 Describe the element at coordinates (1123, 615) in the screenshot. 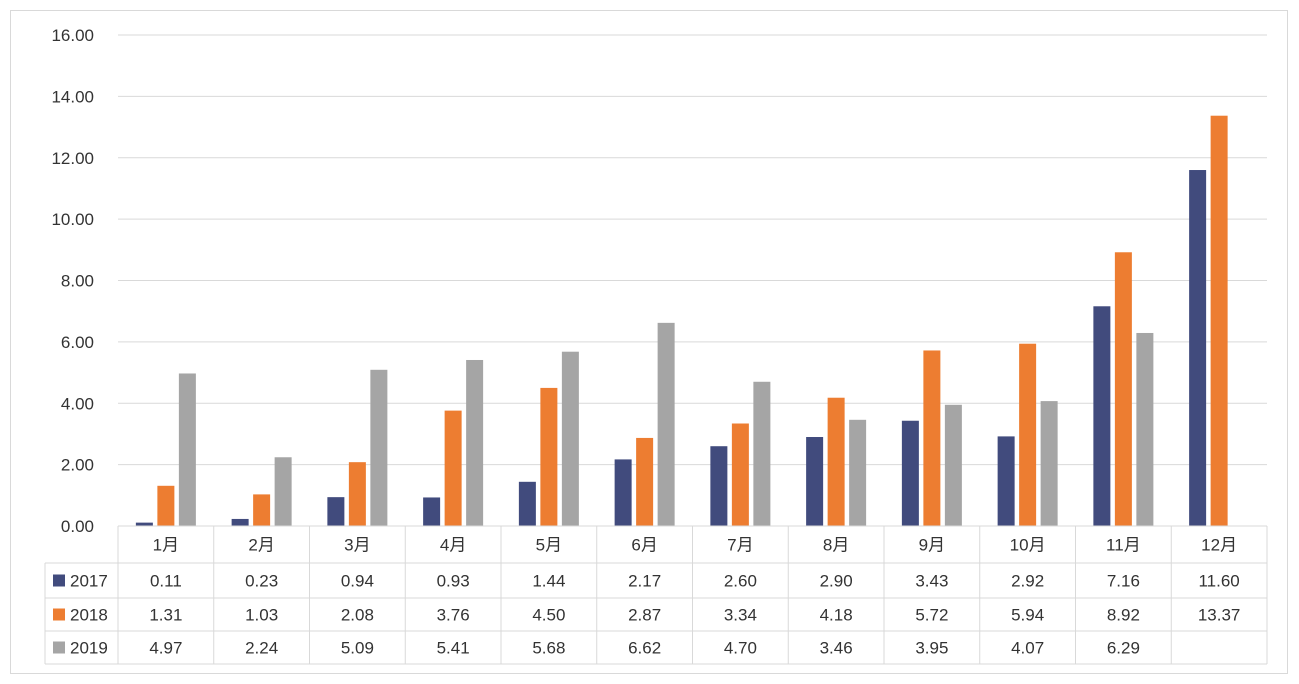

I see `data-label-2018-11月: 8.92` at that location.